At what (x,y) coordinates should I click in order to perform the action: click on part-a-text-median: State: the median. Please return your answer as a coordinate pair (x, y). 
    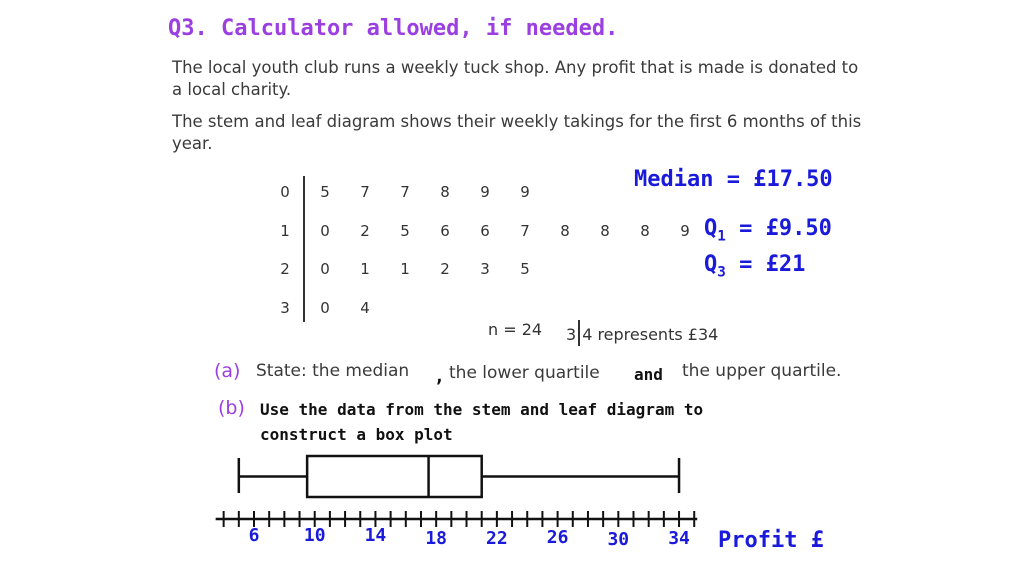
    Looking at the image, I should click on (333, 371).